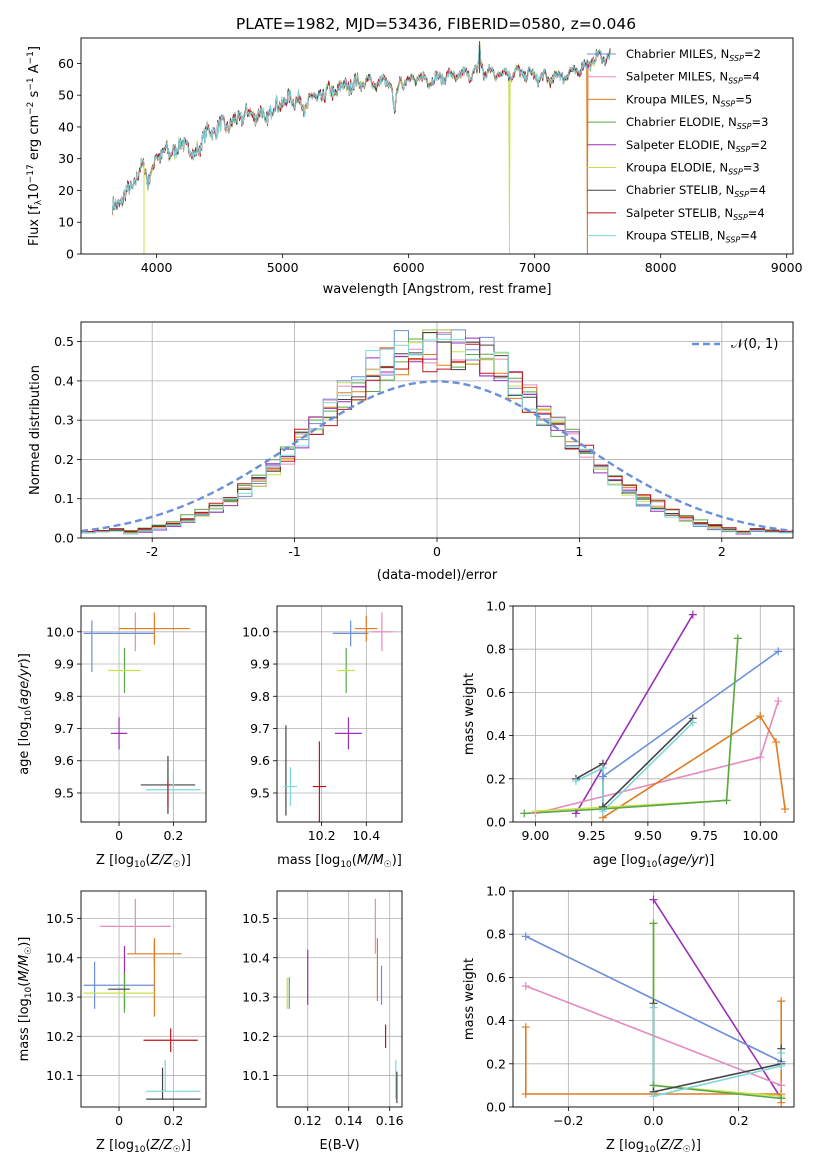  Describe the element at coordinates (29, 951) in the screenshot. I see `y-axis-label-part: ☉` at that location.